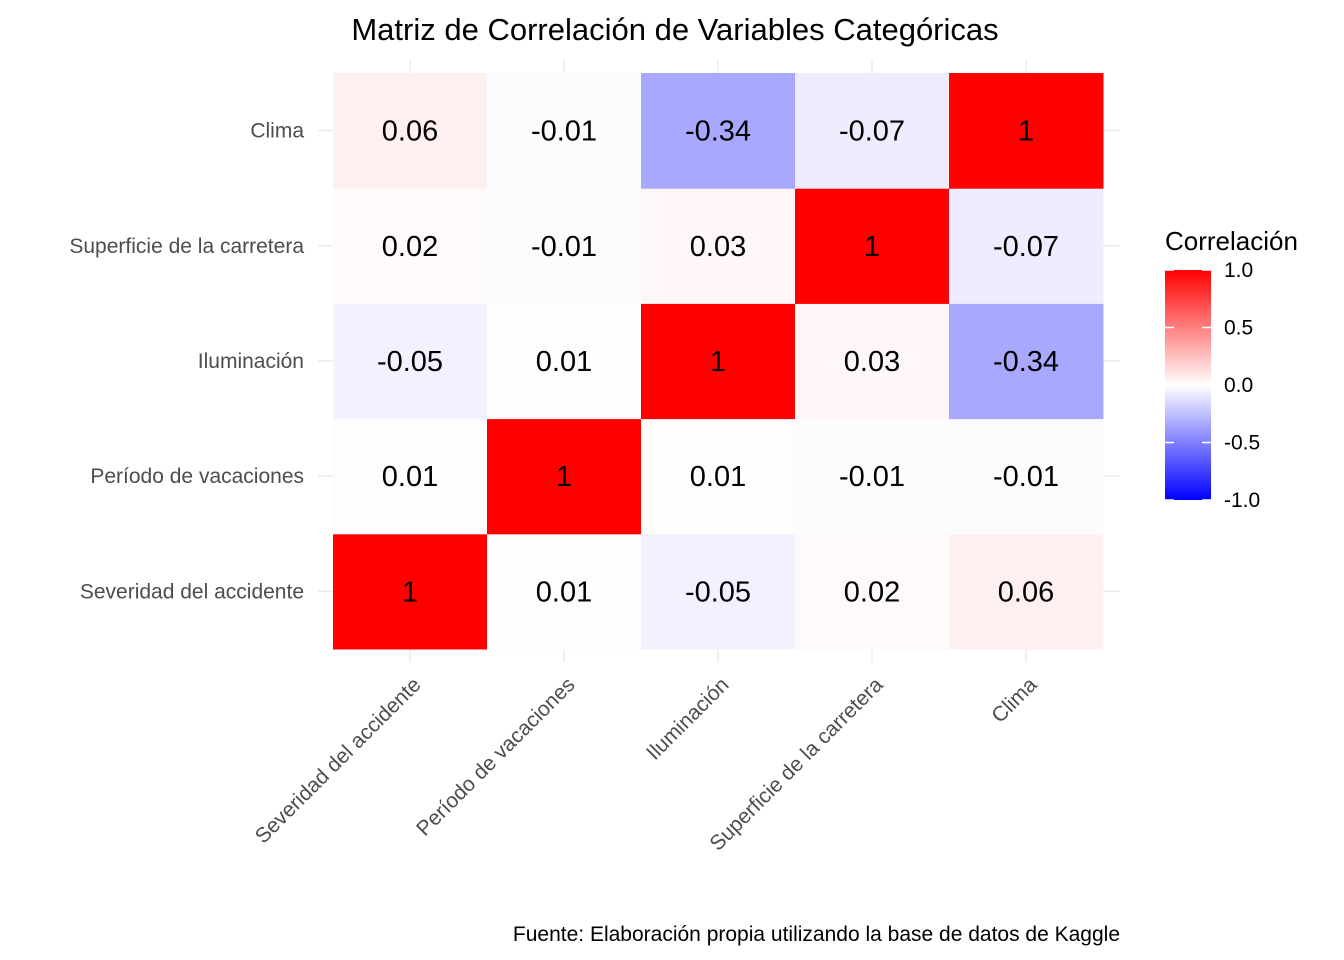 The width and height of the screenshot is (1344, 960). What do you see at coordinates (338, 760) in the screenshot?
I see `x-tick-label: Severidad del accidente` at bounding box center [338, 760].